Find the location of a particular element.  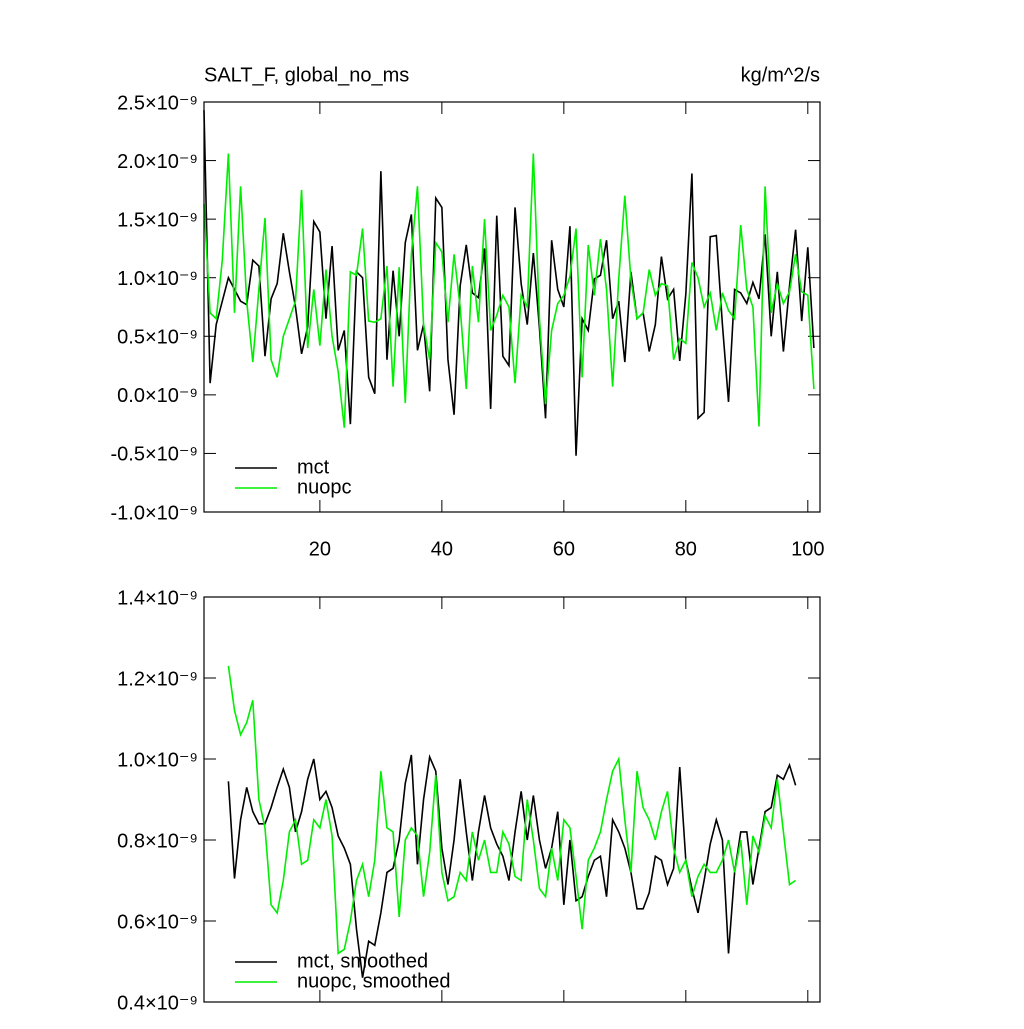

legend-label: mct, smoothed is located at coordinates (362, 961).